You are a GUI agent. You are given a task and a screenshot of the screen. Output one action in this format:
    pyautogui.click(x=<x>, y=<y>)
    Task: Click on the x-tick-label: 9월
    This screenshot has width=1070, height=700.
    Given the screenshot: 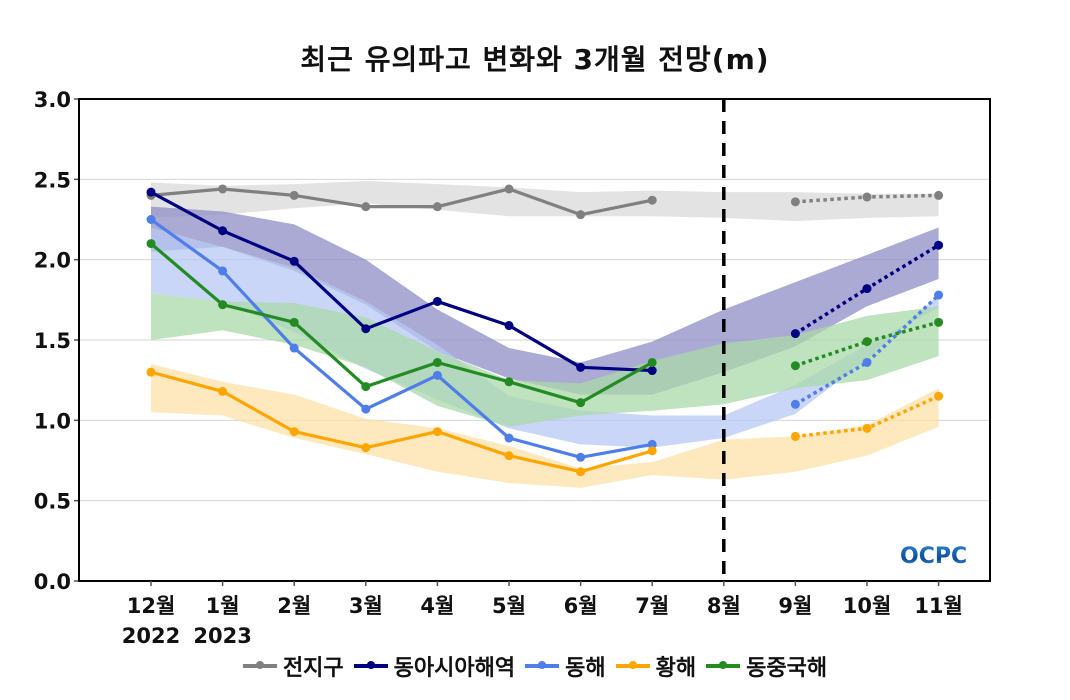 What is the action you would take?
    pyautogui.click(x=795, y=606)
    